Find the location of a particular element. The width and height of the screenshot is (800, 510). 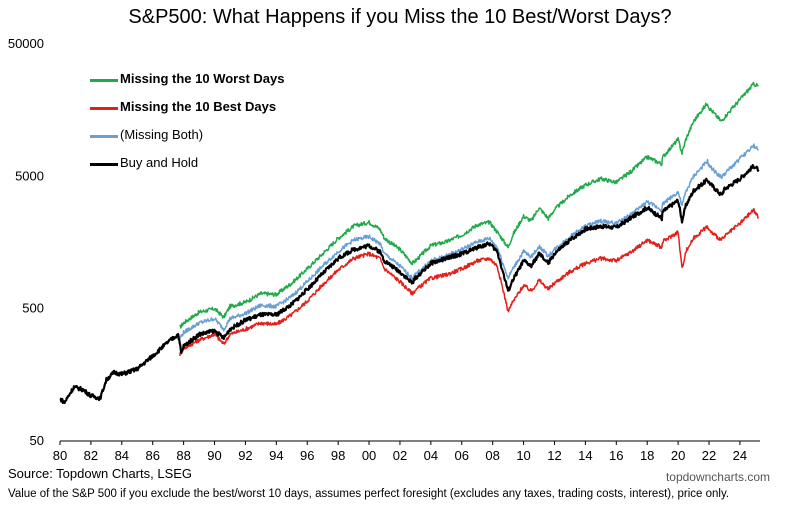

x-tick-label: 96 is located at coordinates (307, 455).